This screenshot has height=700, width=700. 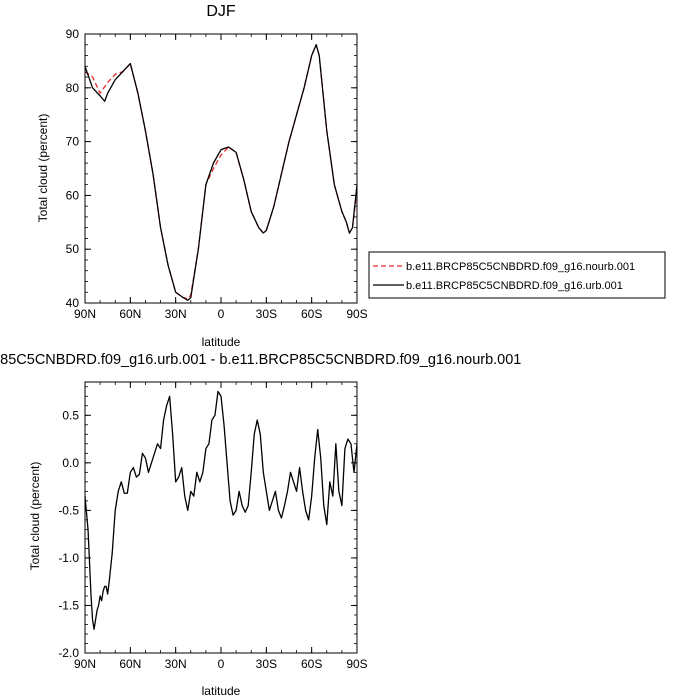 What do you see at coordinates (311, 664) in the screenshot?
I see `bottom-x-tick-label: 60S` at bounding box center [311, 664].